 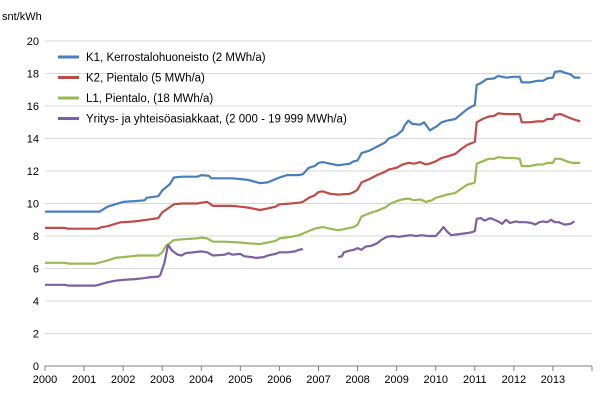 I want to click on x-tick-label: 2013, so click(x=553, y=380).